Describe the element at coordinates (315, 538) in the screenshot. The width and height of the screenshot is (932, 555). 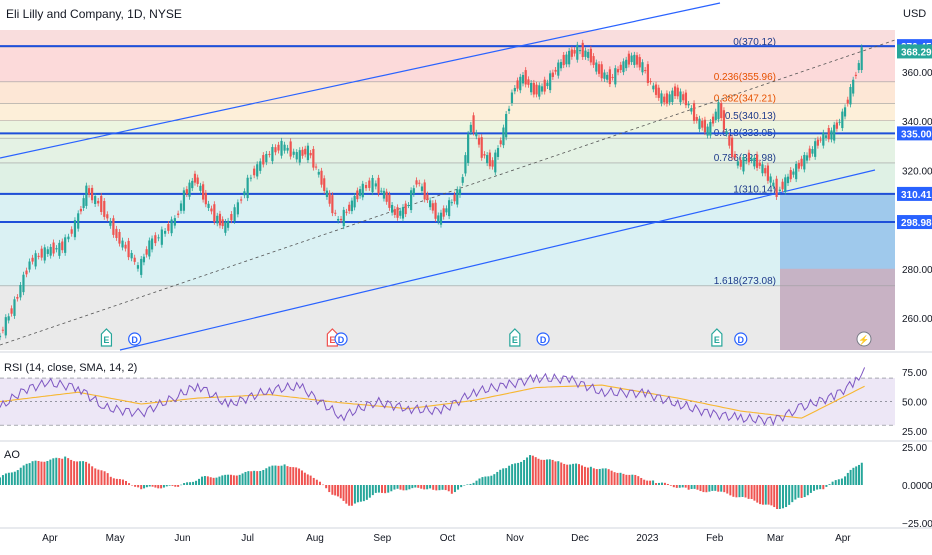
I see `time-tick-label: Aug` at that location.